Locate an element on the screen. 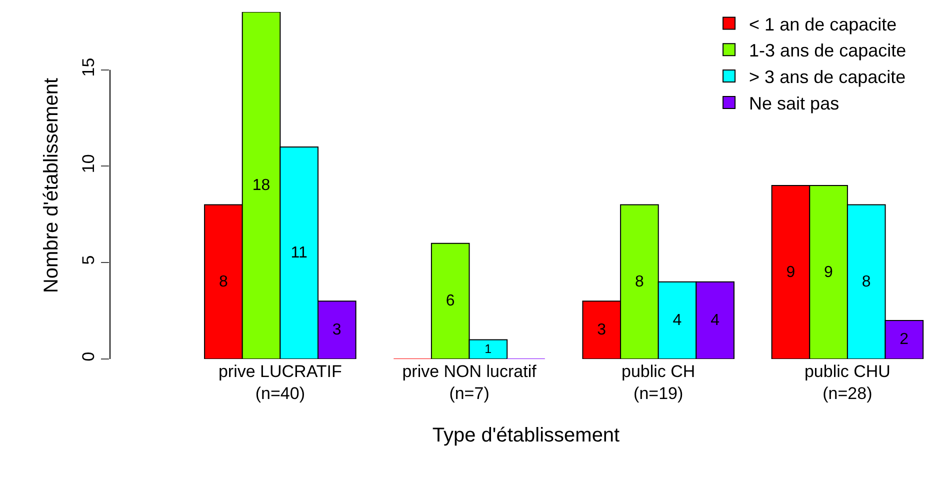 The image size is (947, 479). y-tick-label: 15 is located at coordinates (88, 67).